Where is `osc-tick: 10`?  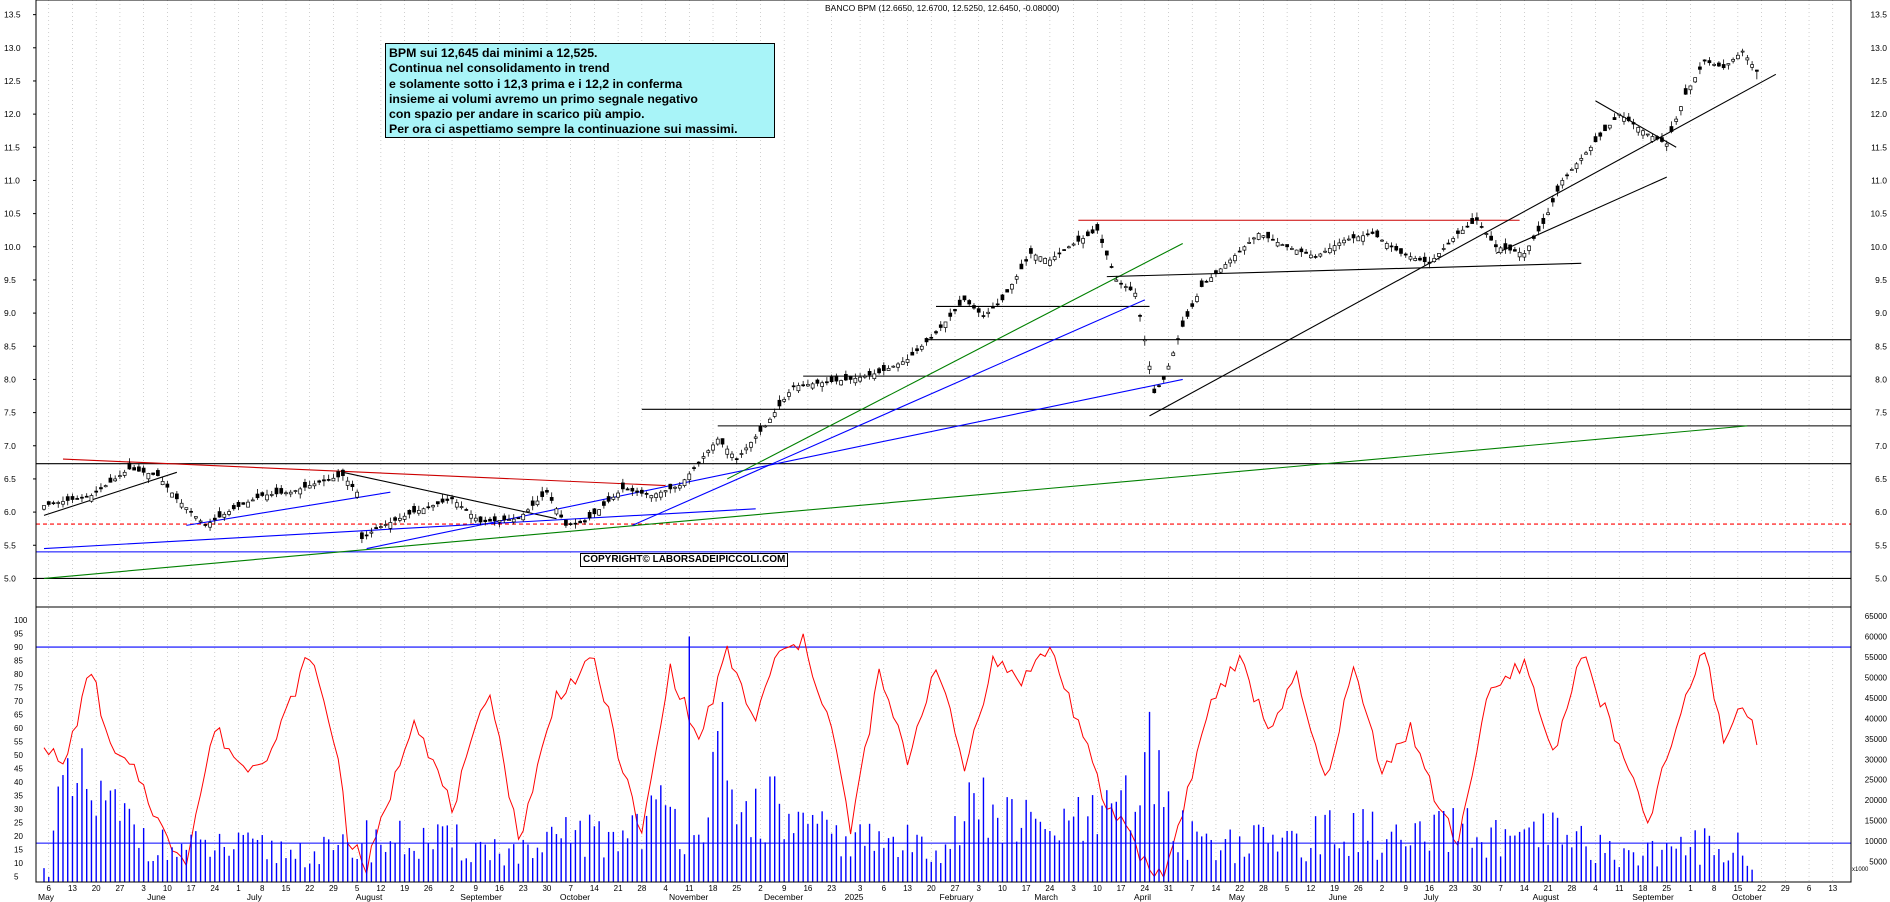
osc-tick: 10 is located at coordinates (18, 863).